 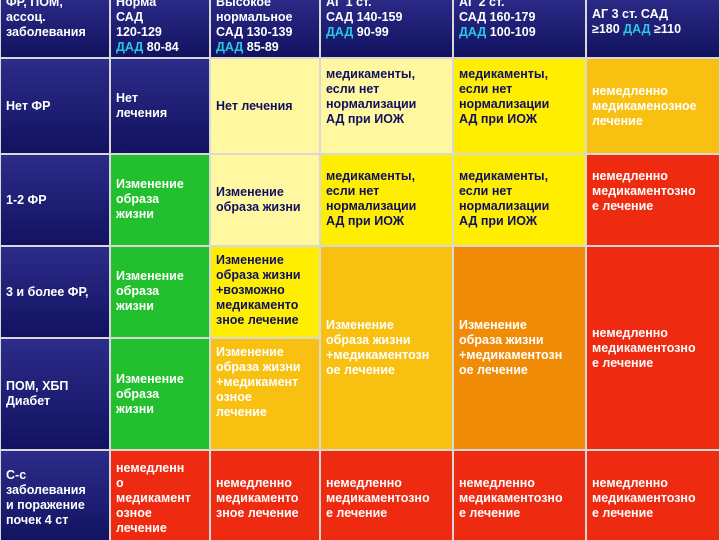 I want to click on cell-no-rf-ag3: немедленно медикаменозное лечение, so click(x=653, y=106).